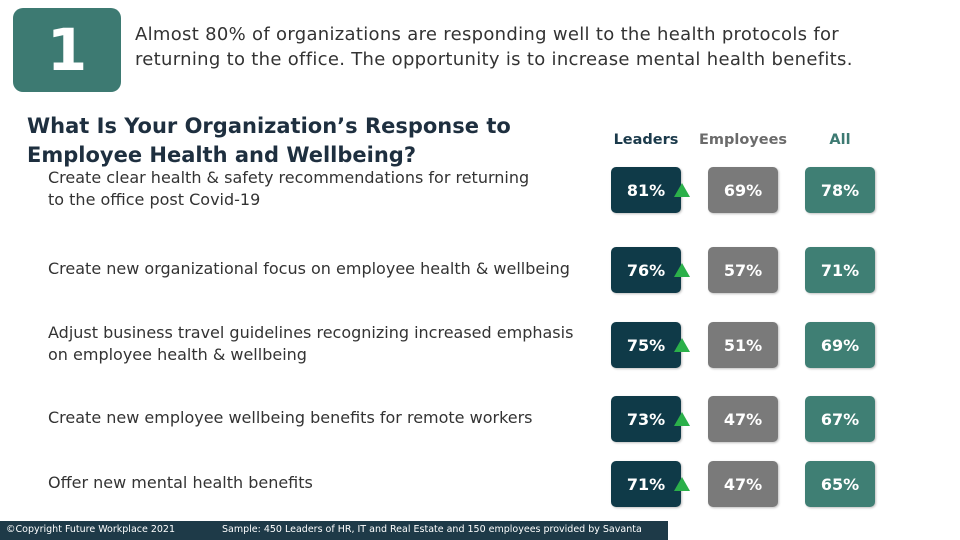 The height and width of the screenshot is (540, 960). Describe the element at coordinates (840, 419) in the screenshot. I see `value-box: 67%` at that location.